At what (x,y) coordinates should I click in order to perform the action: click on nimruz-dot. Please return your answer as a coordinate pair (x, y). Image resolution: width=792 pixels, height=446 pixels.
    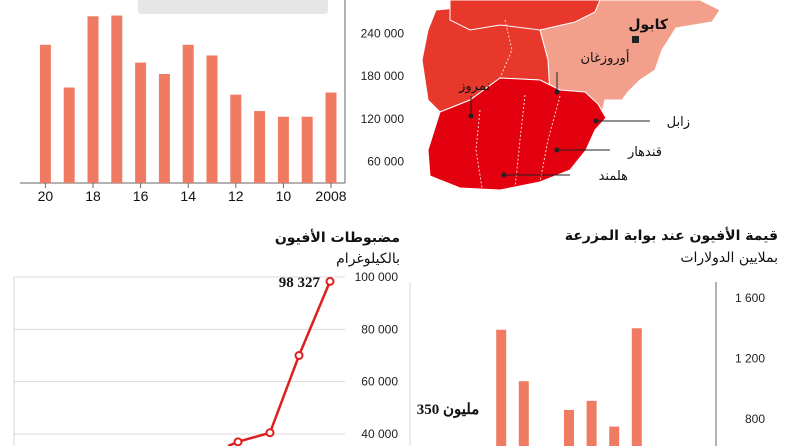
    Looking at the image, I should click on (471, 116).